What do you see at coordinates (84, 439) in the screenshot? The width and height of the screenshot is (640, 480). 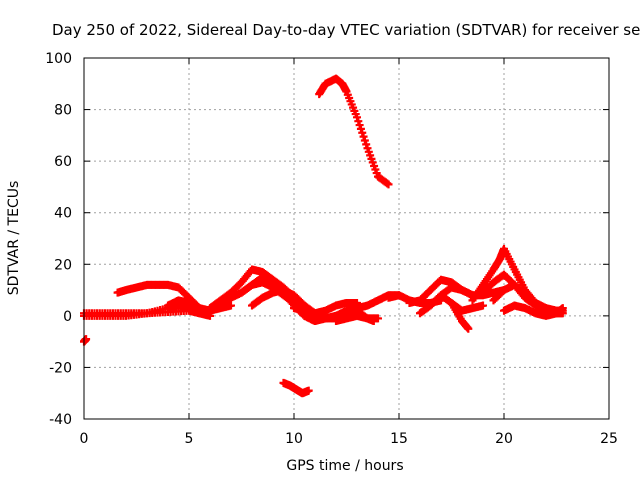 I see `x-tick-label: 0` at bounding box center [84, 439].